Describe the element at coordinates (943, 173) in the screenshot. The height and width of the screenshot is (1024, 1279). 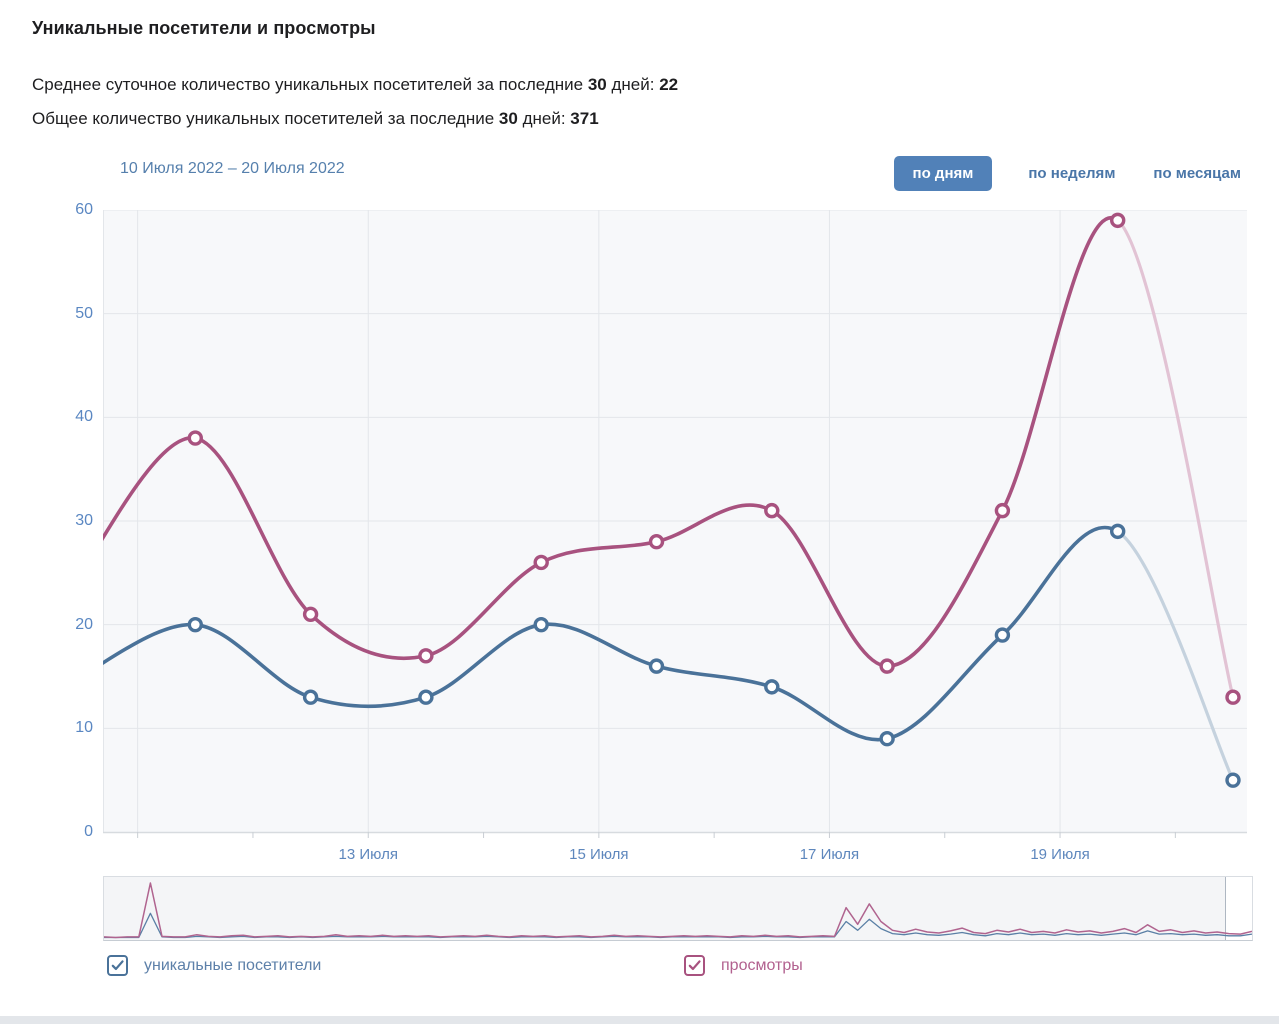
I see `tab-по-дням: по дням` at that location.